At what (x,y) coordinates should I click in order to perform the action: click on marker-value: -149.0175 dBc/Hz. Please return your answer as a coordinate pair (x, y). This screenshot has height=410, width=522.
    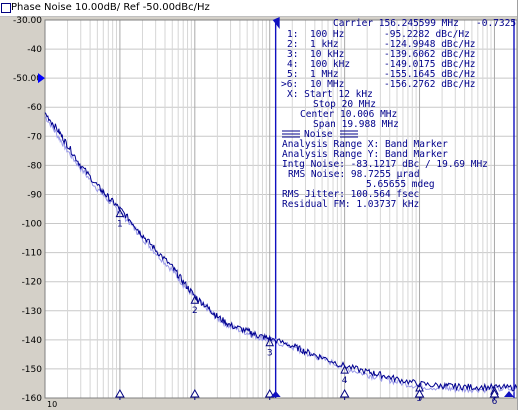
    Looking at the image, I should click on (430, 64).